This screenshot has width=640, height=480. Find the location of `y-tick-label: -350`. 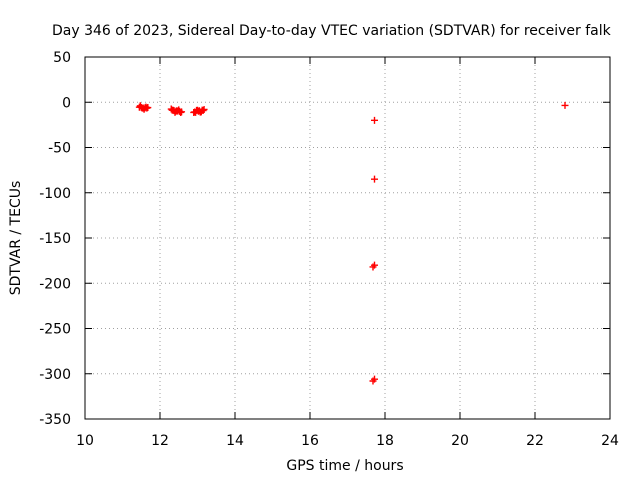

y-tick-label: -350 is located at coordinates (55, 420).